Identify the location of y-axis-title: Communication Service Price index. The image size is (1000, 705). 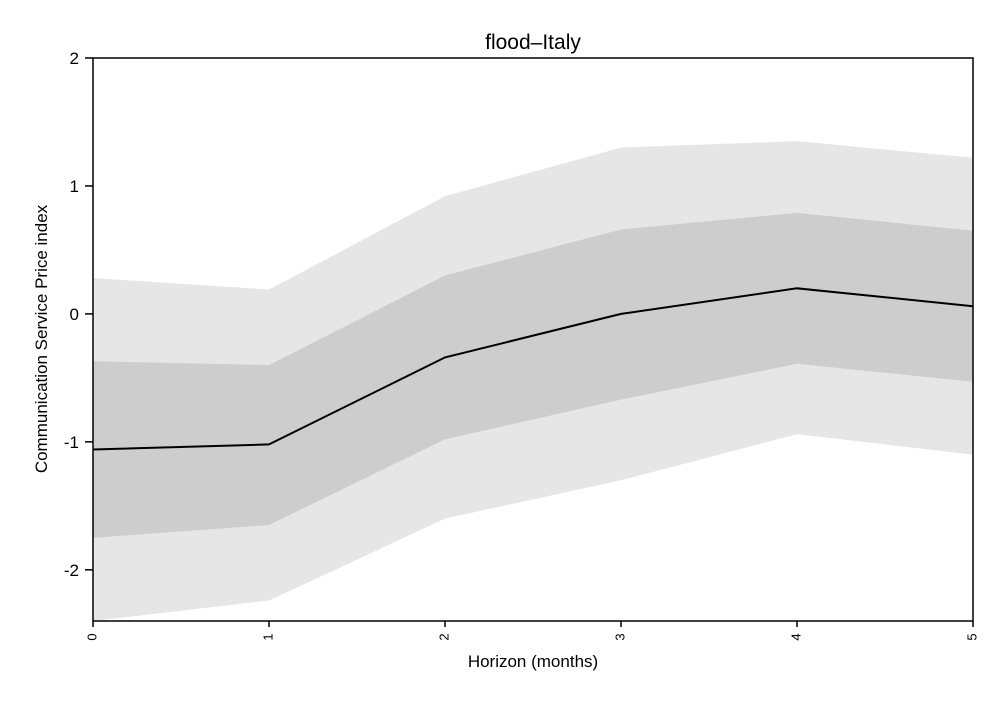
(41, 338).